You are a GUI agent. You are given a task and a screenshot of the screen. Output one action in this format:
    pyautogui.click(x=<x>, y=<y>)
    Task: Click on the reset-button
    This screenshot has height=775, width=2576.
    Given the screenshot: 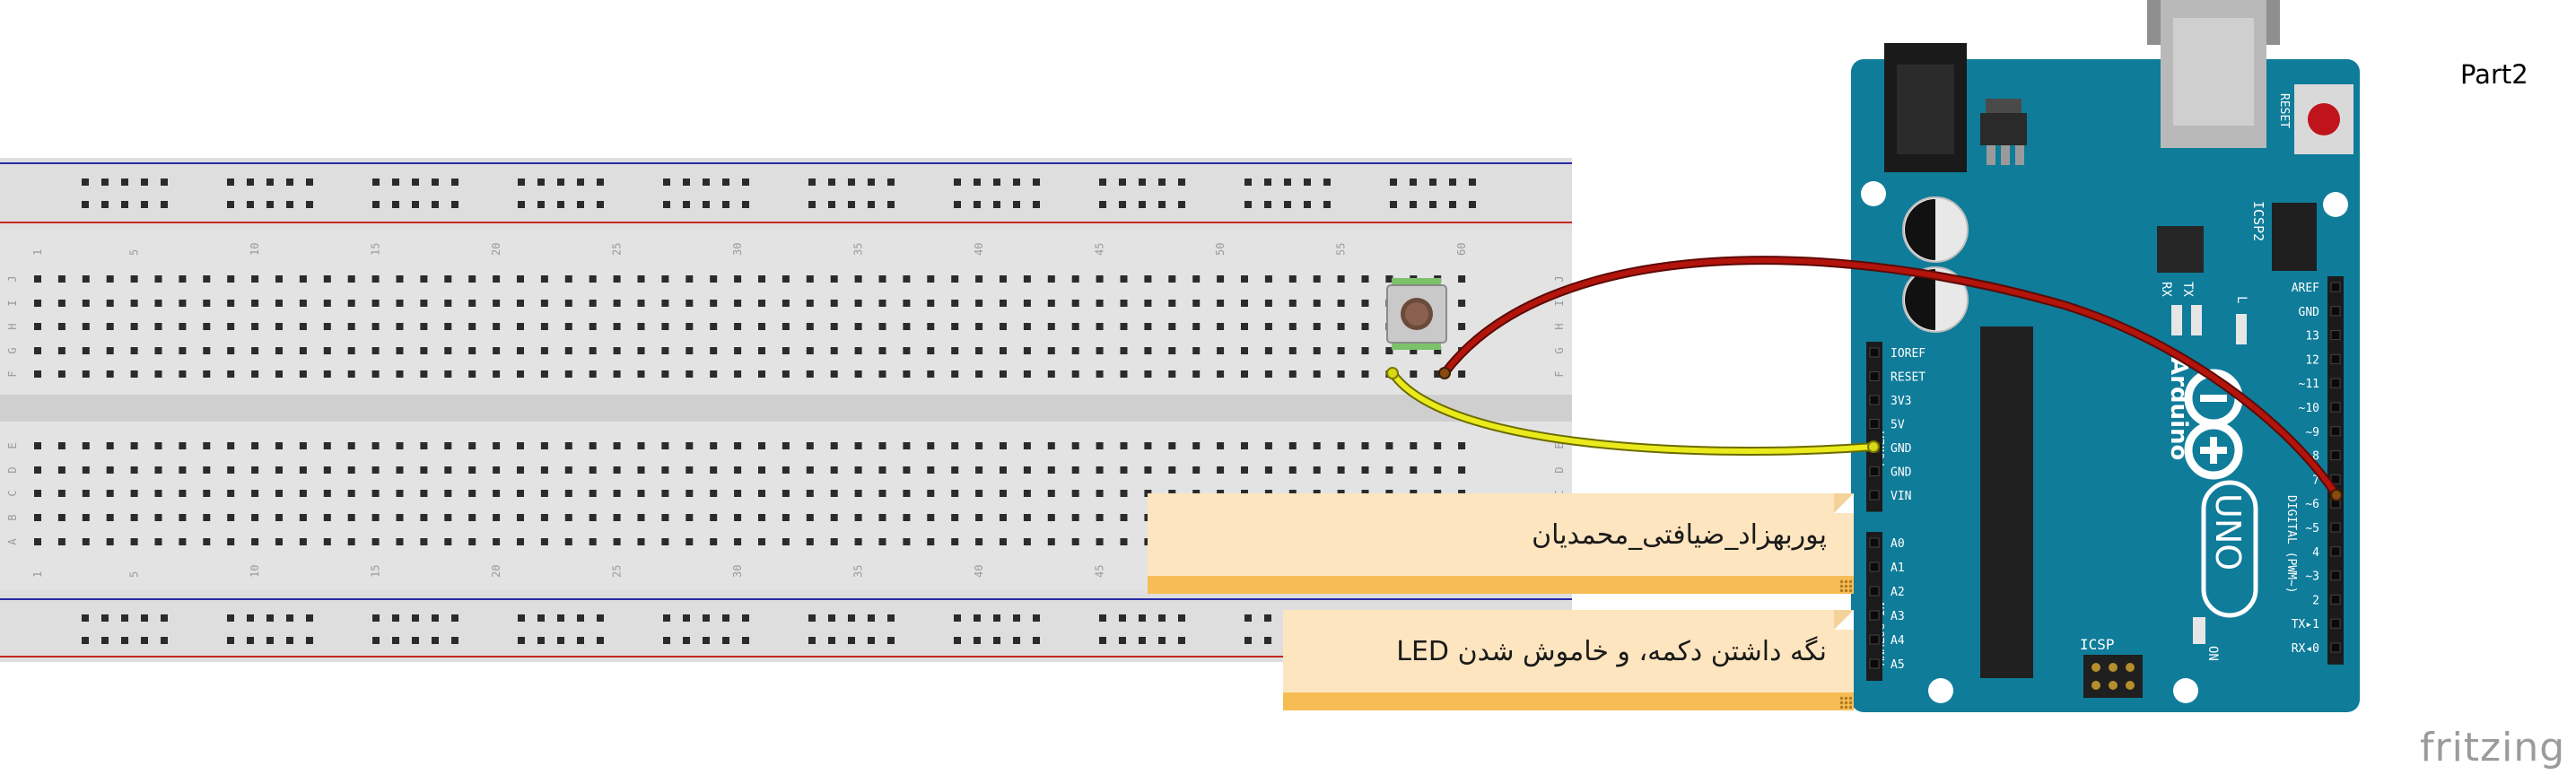 What is the action you would take?
    pyautogui.click(x=2324, y=119)
    